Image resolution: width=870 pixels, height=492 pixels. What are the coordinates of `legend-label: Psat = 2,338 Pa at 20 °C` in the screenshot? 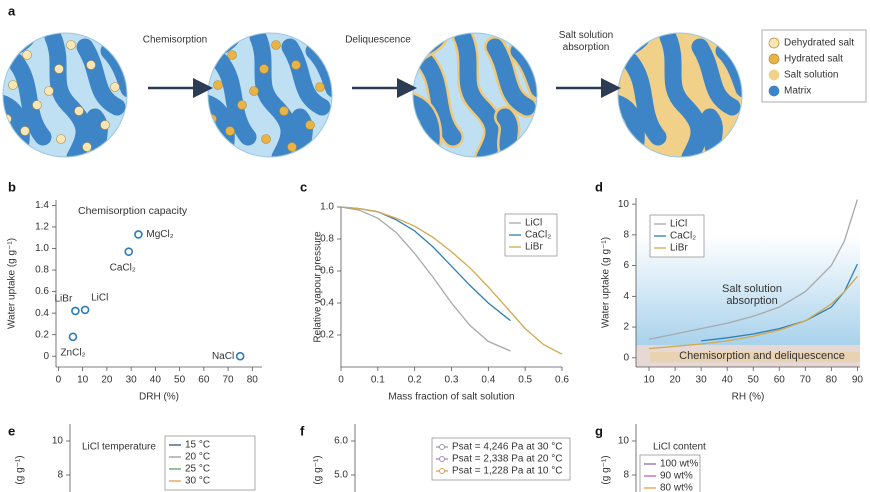 It's located at (507, 459).